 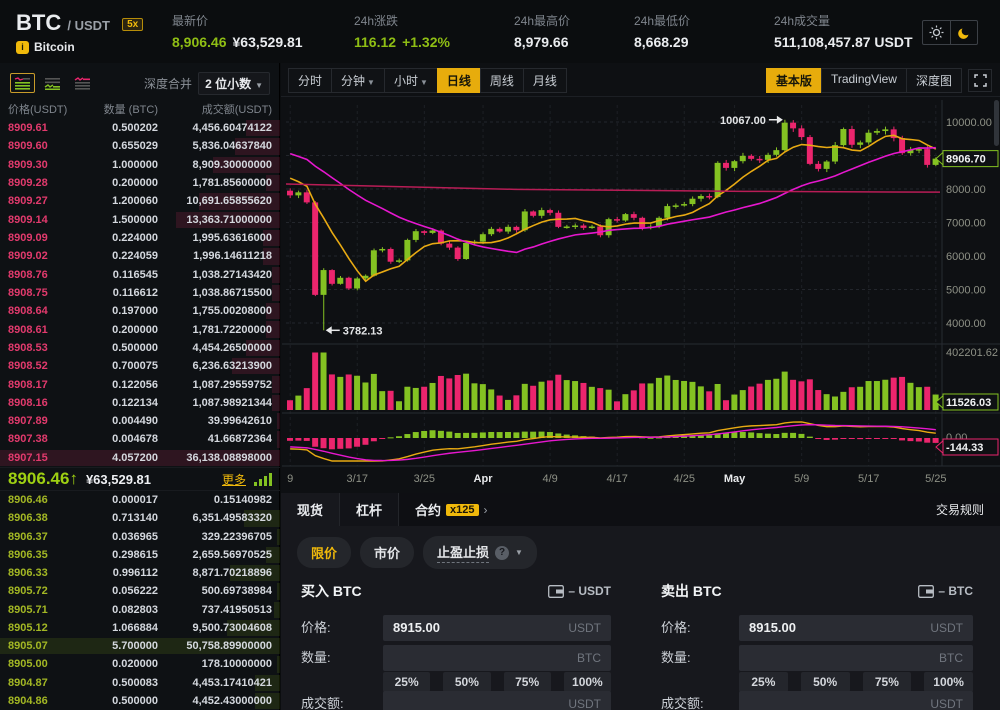 What do you see at coordinates (140, 573) in the screenshot?
I see `order-book-row: 8906.33 0.996112 8,871.70218896` at bounding box center [140, 573].